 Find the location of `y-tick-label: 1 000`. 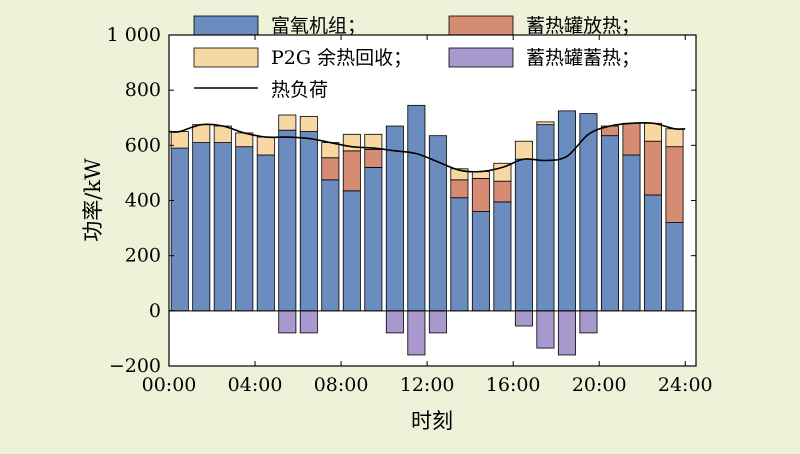

y-tick-label: 1 000 is located at coordinates (134, 35).